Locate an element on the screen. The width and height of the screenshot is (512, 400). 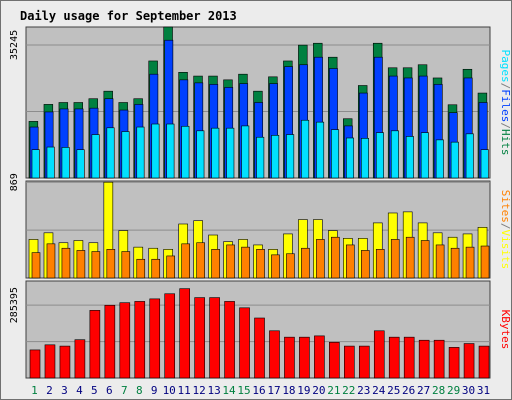
x-tick-label-day-6: 6 is located at coordinates (109, 390).